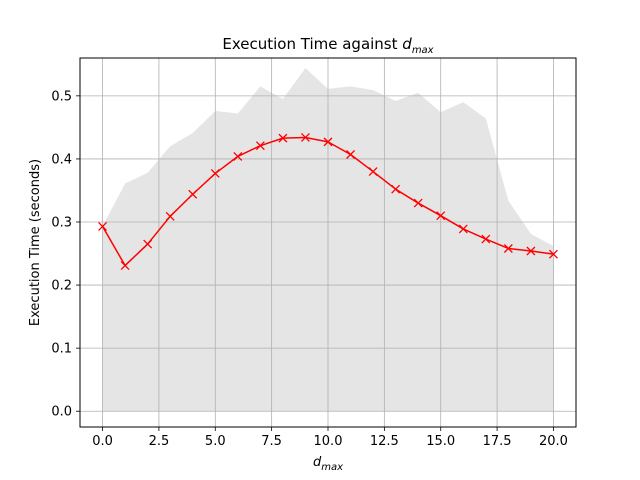 This screenshot has width=640, height=480. I want to click on chart-title: Execution Time against dmax, so click(327, 45).